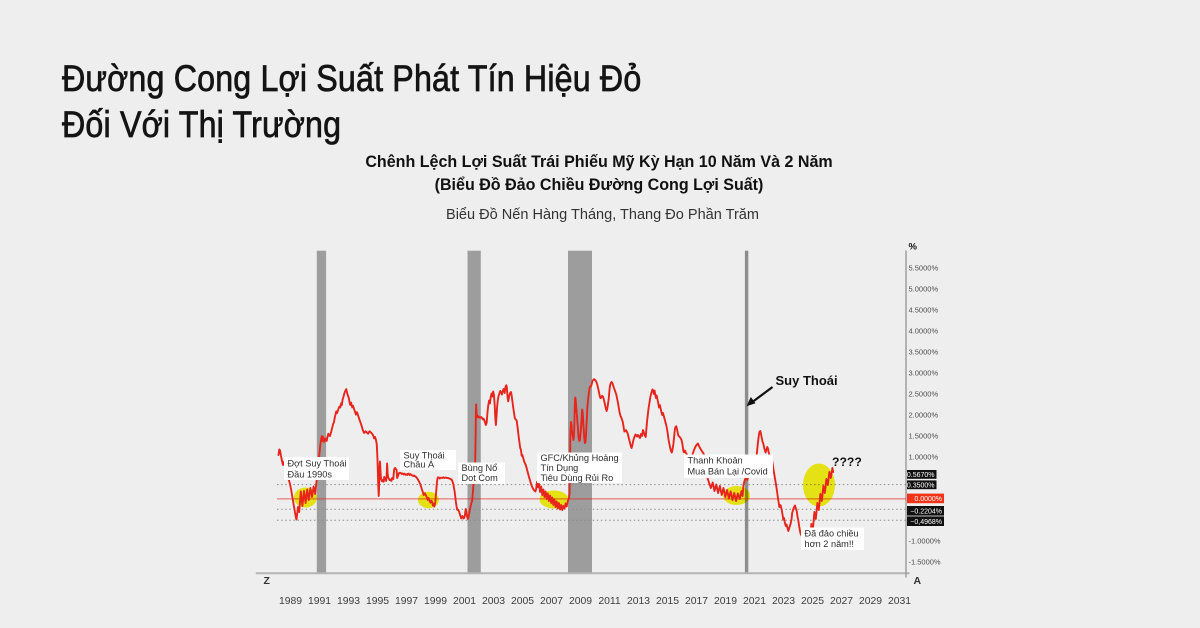 The width and height of the screenshot is (1200, 628). What do you see at coordinates (728, 472) in the screenshot?
I see `svg-text: Mua Bán Lại /Covid` at bounding box center [728, 472].